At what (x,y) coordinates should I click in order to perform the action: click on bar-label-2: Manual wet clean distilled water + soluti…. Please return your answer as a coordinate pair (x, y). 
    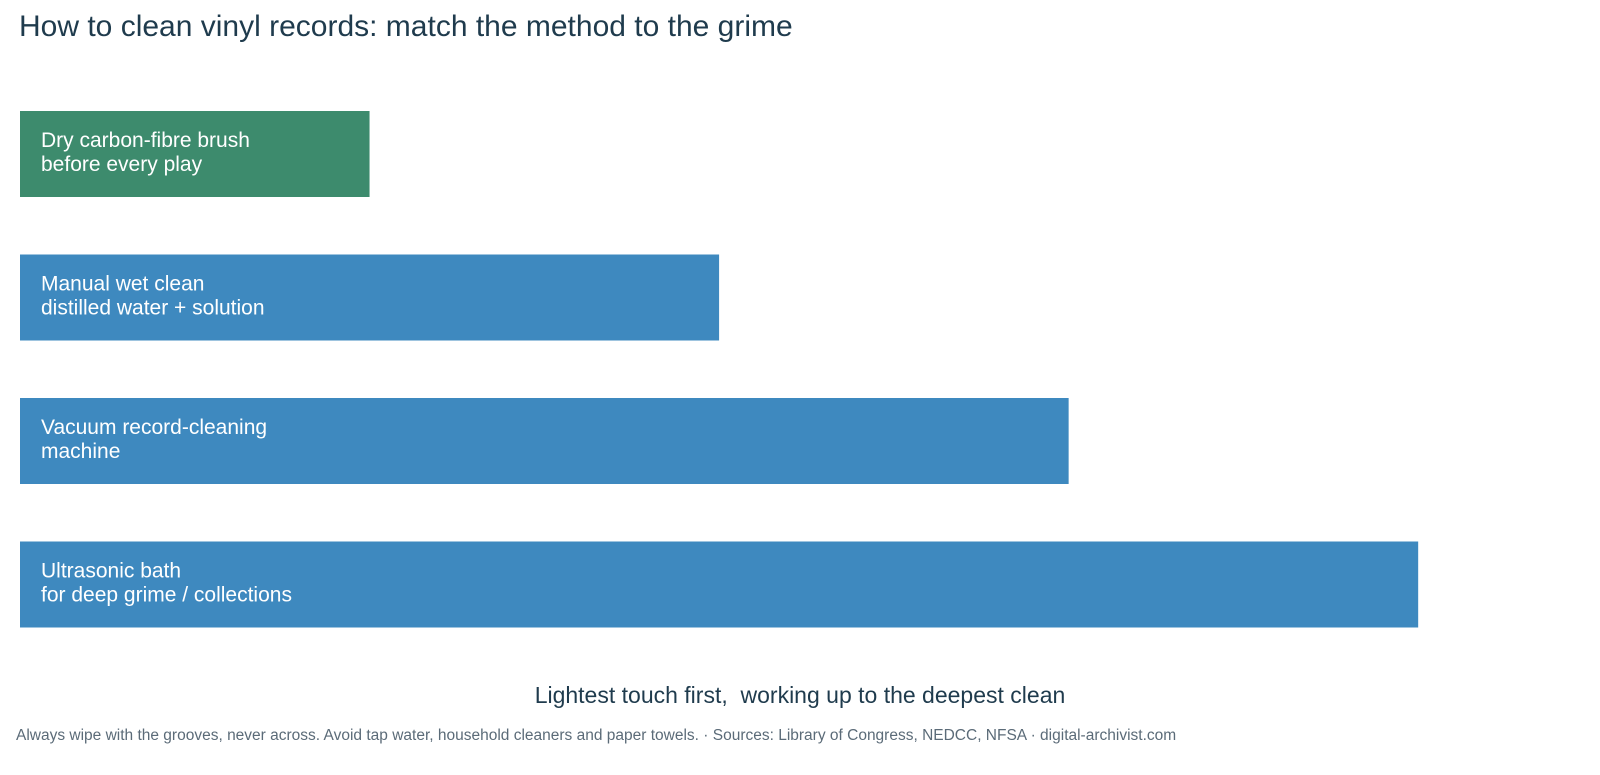
    Looking at the image, I should click on (153, 296).